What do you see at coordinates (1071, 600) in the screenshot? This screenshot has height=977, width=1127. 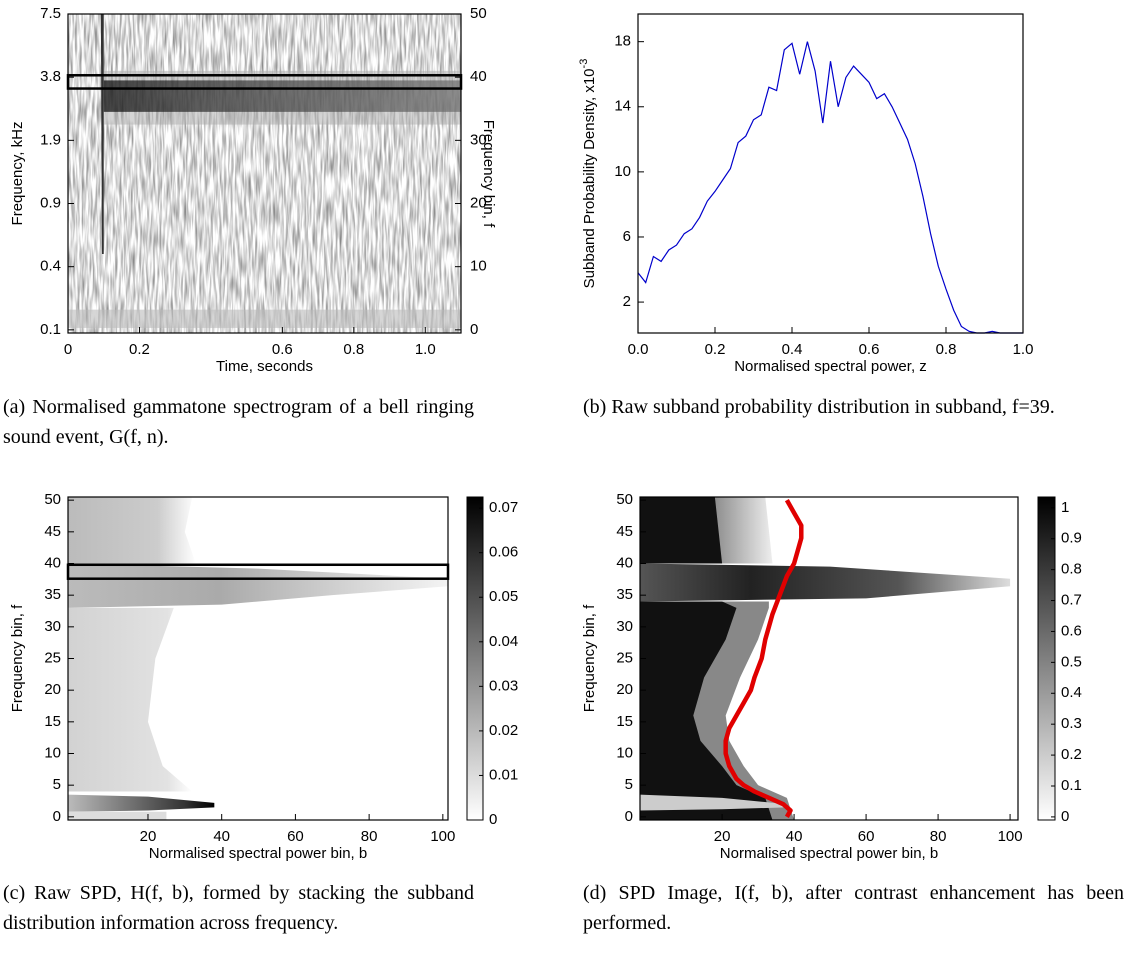 I see `colorbar-tick-label: 0.7` at bounding box center [1071, 600].